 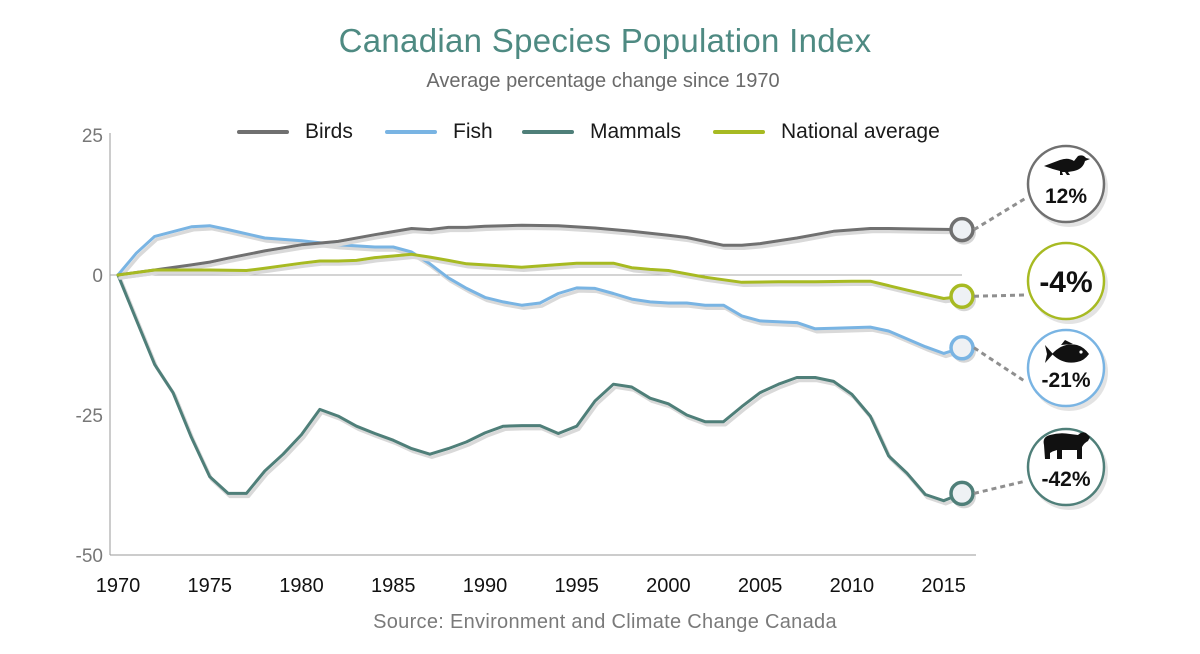 What do you see at coordinates (605, 40) in the screenshot?
I see `chart-title: Canadian Species Population Index` at bounding box center [605, 40].